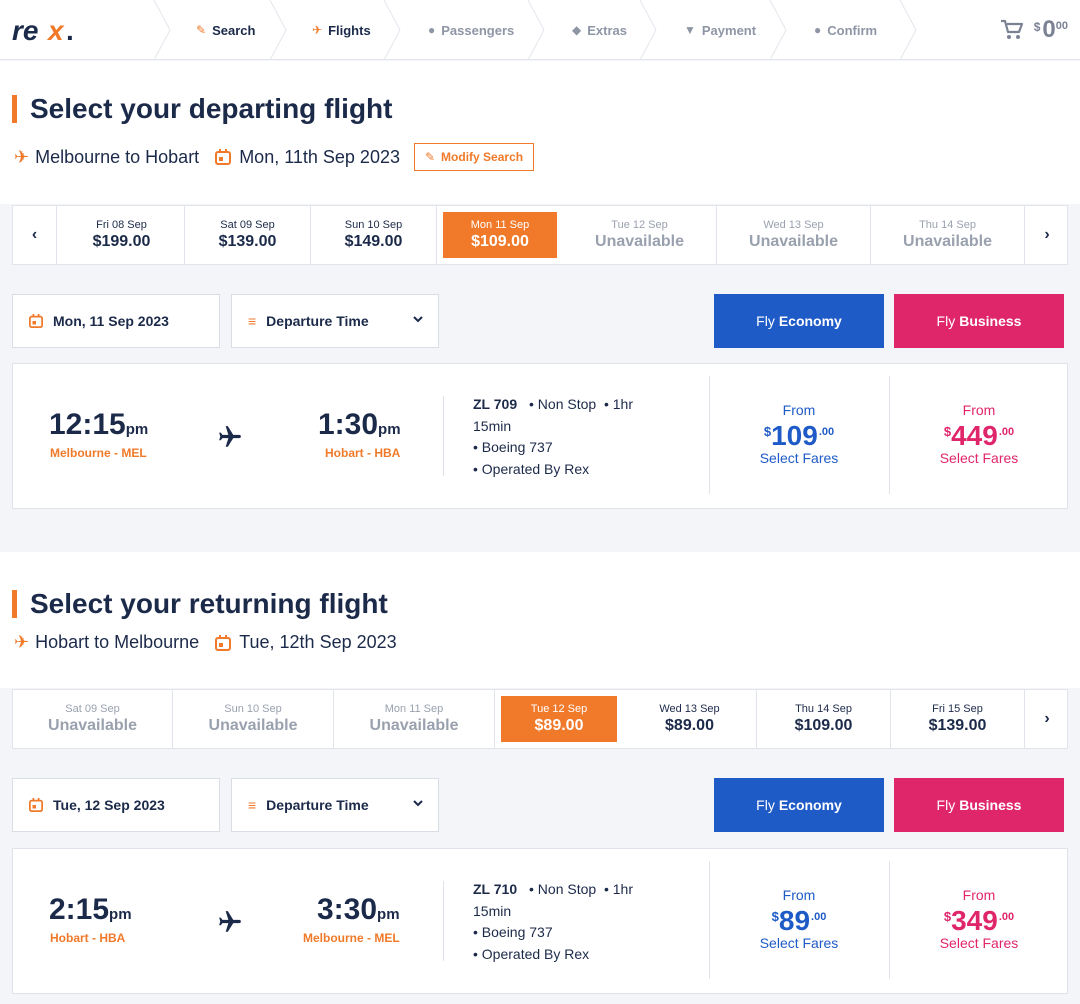 The image size is (1080, 1004). Describe the element at coordinates (799, 410) in the screenshot. I see `fare-from: From` at that location.